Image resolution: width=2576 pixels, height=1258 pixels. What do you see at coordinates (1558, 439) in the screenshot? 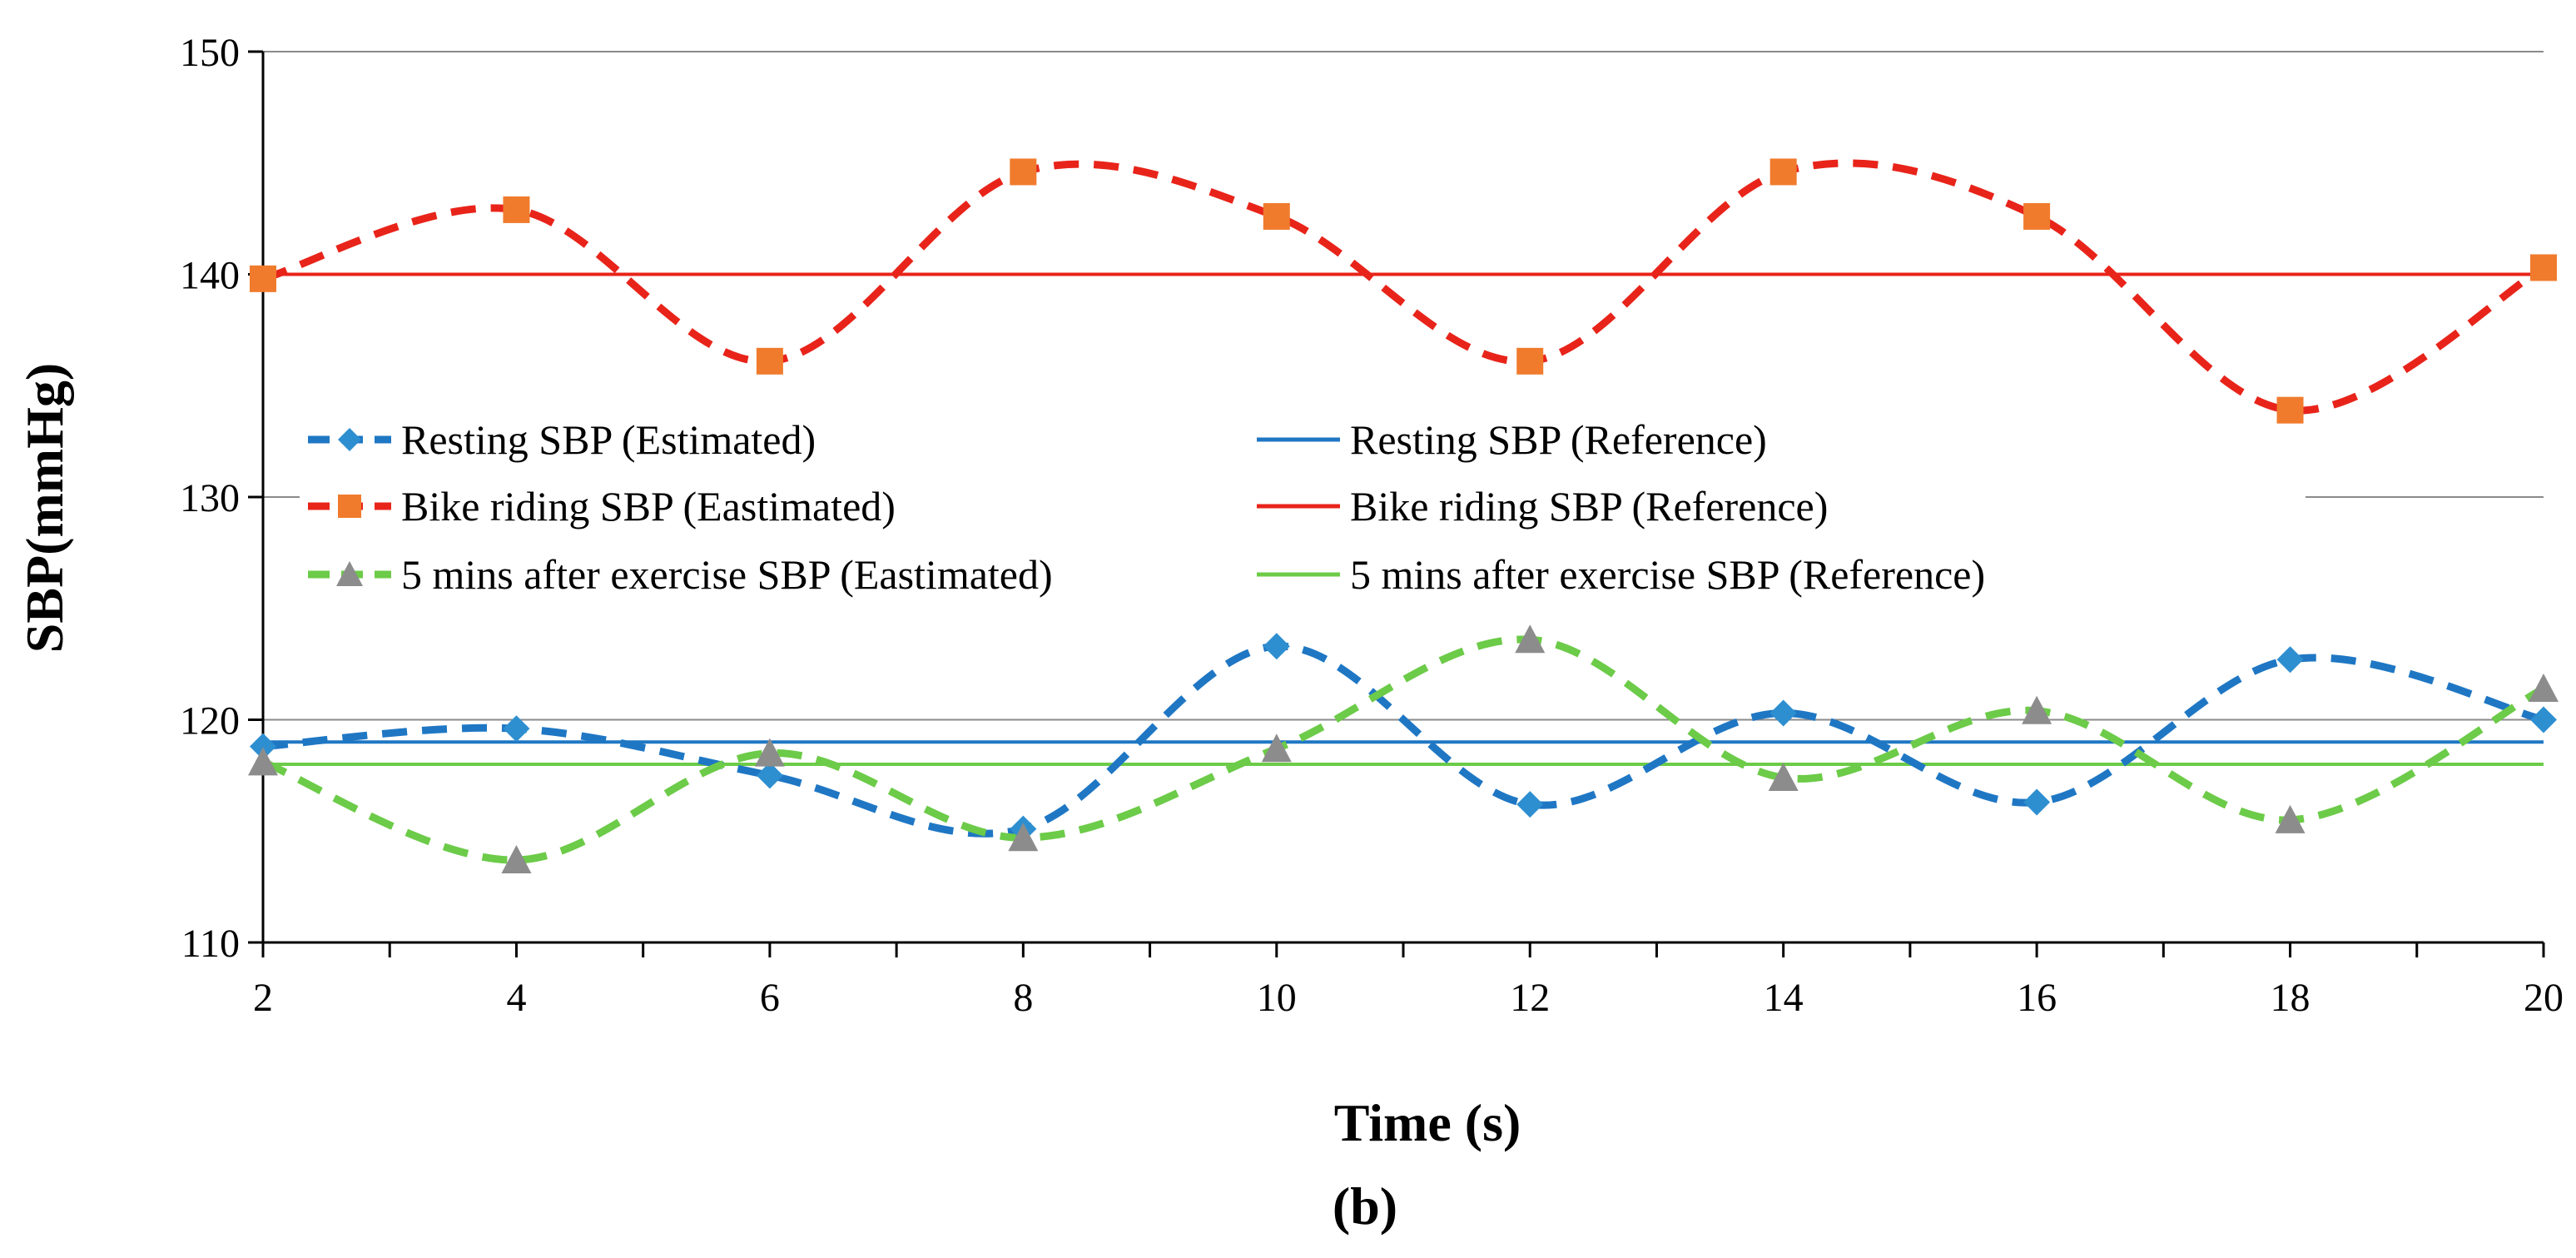
I see `legend-label-resting-sbp-reference: Resting SBP (Reference)` at bounding box center [1558, 439].